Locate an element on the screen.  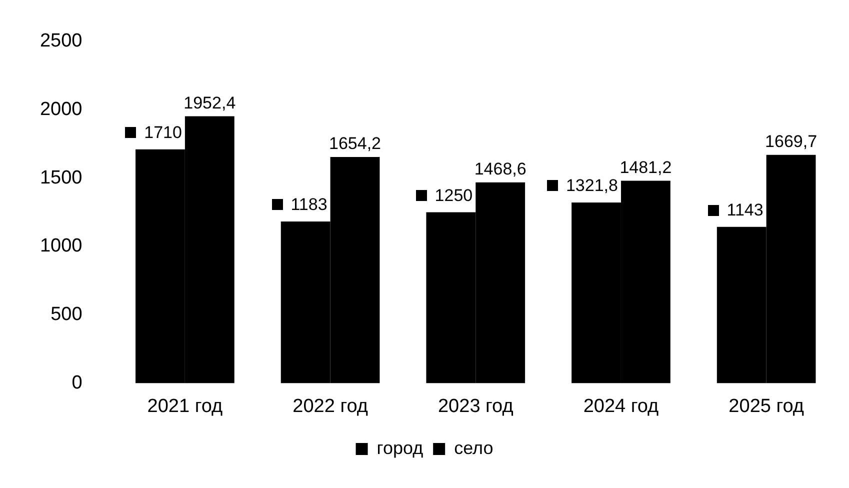
data-label: 1654,2 is located at coordinates (354, 144).